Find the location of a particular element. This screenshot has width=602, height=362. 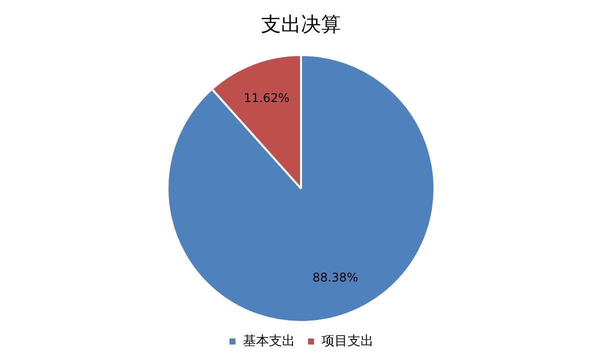

data-label: 88.38% is located at coordinates (335, 277).